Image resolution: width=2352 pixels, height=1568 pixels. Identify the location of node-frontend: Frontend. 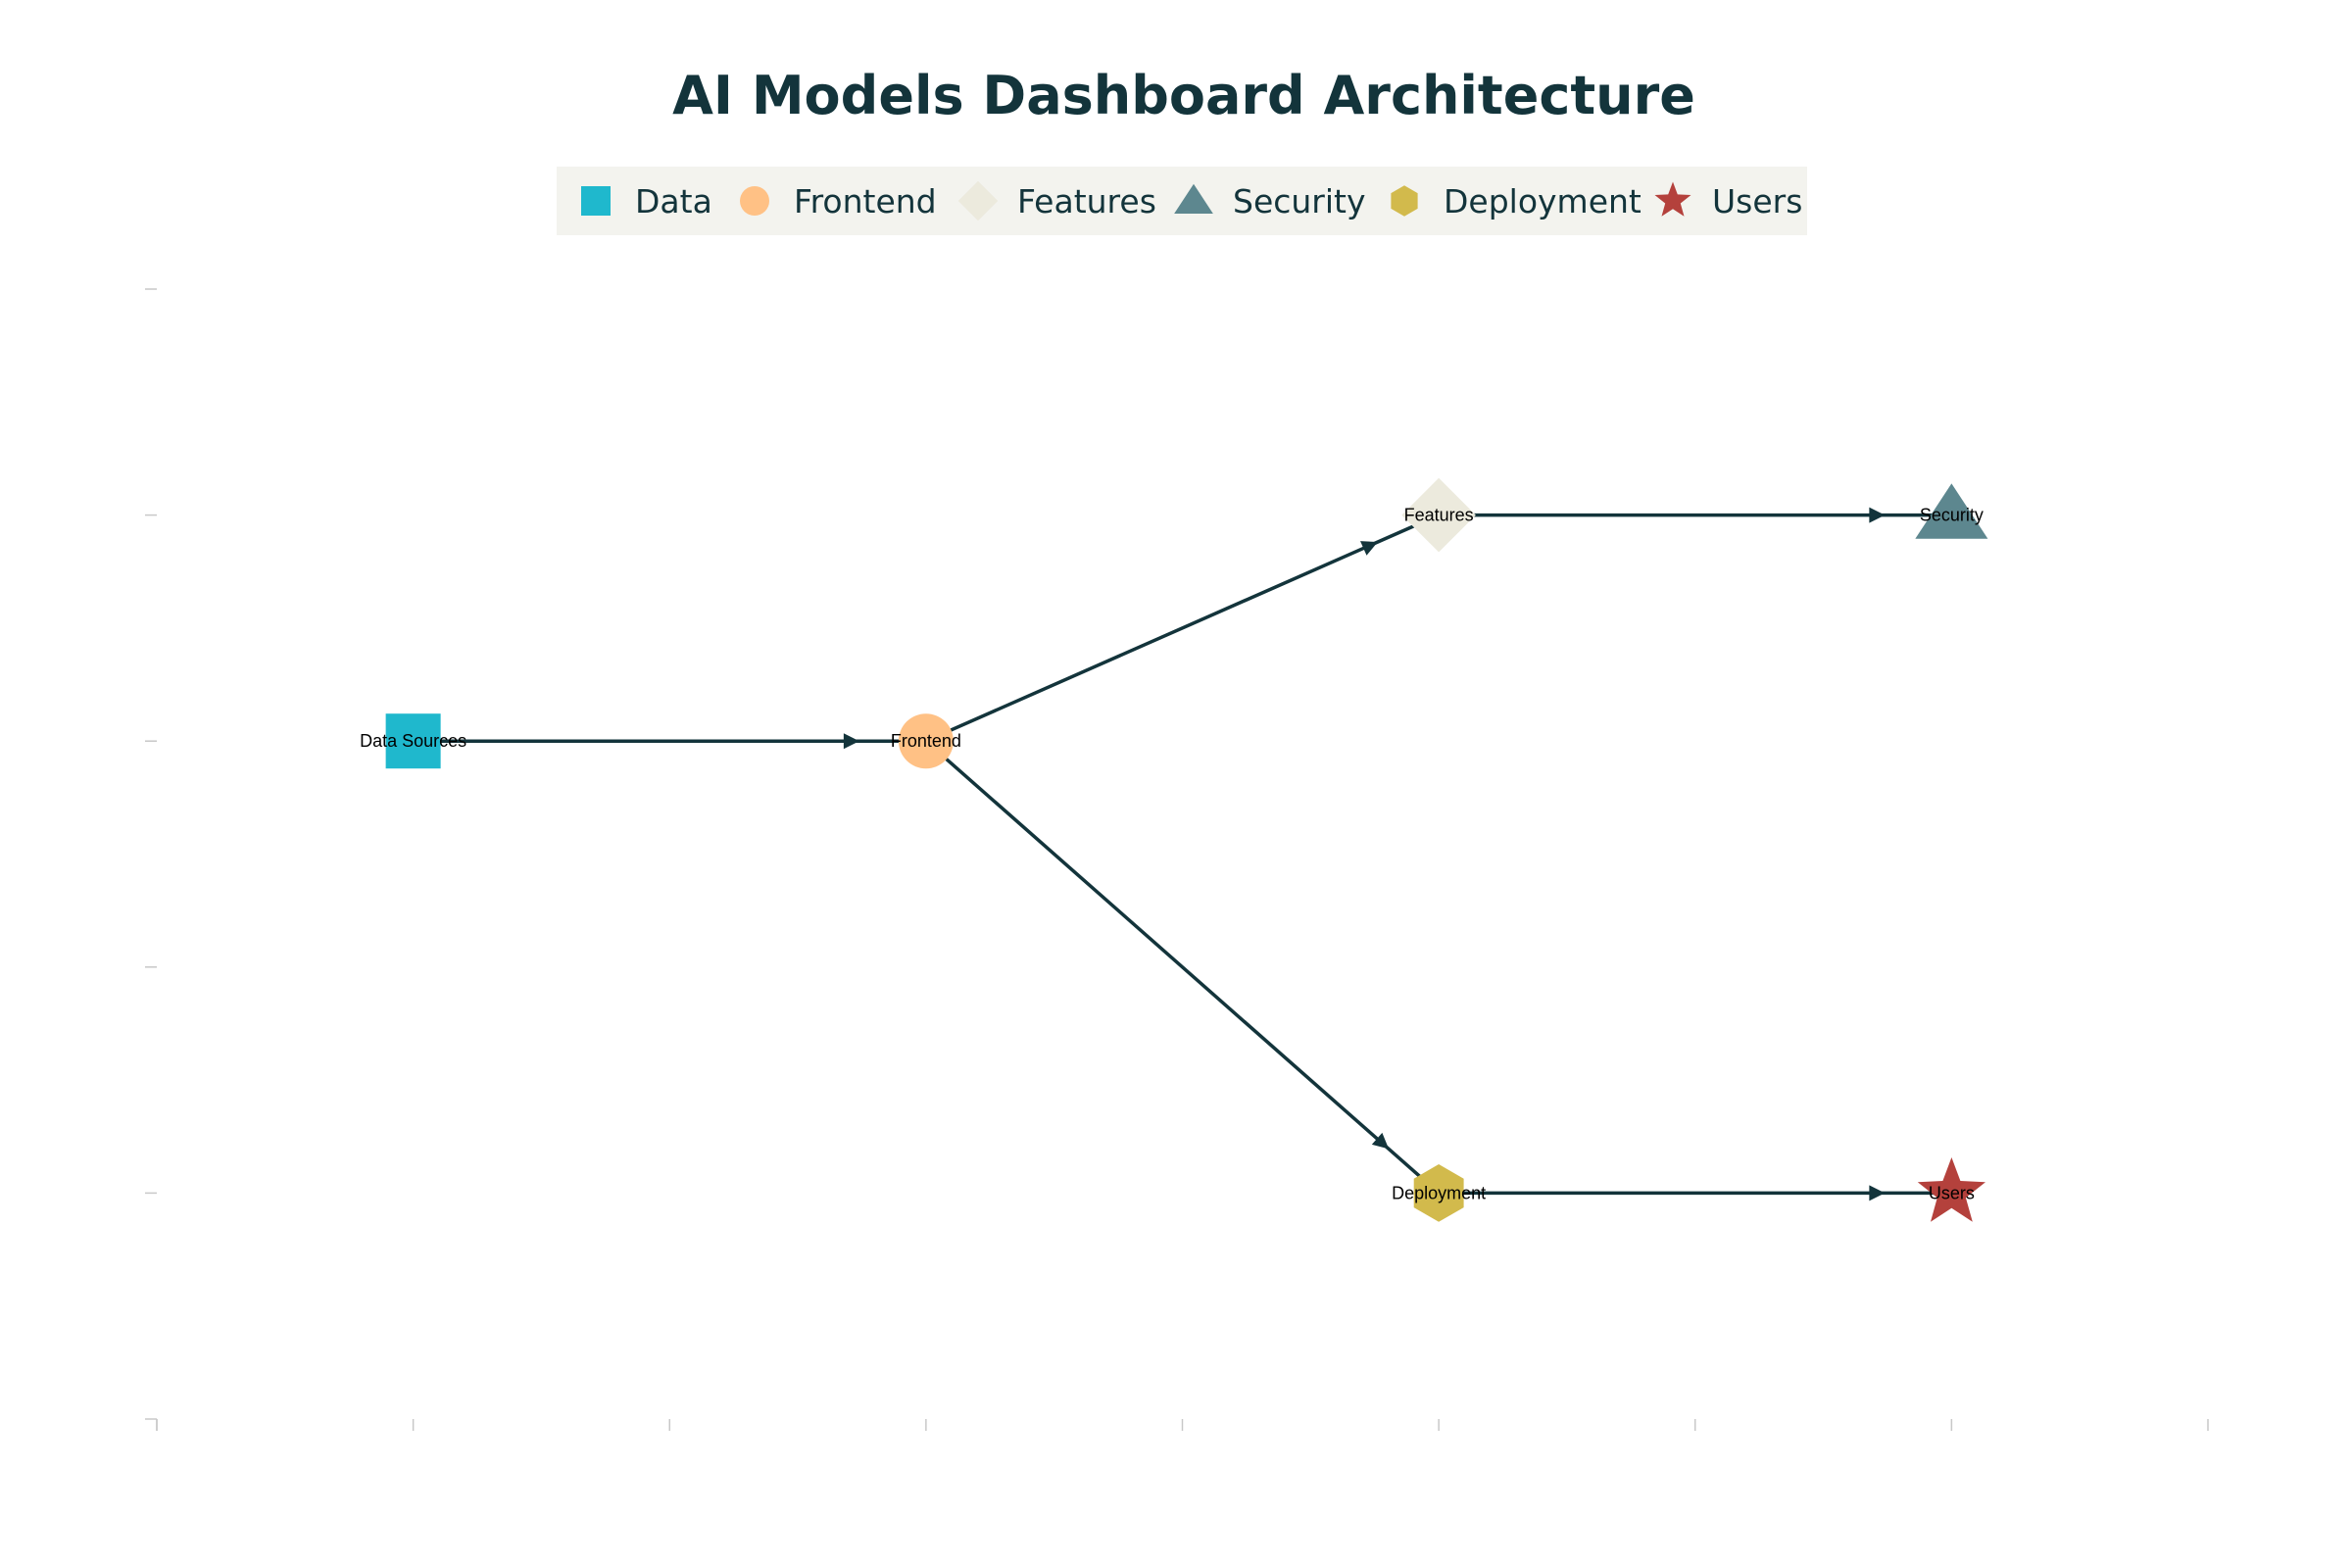
(926, 741).